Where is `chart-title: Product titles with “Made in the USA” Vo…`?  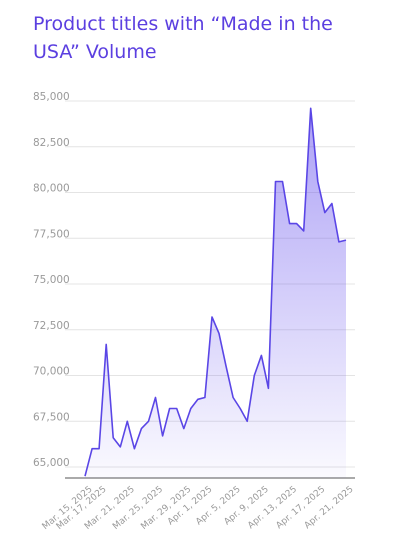 chart-title: Product titles with “Made in the USA” Vo… is located at coordinates (183, 38).